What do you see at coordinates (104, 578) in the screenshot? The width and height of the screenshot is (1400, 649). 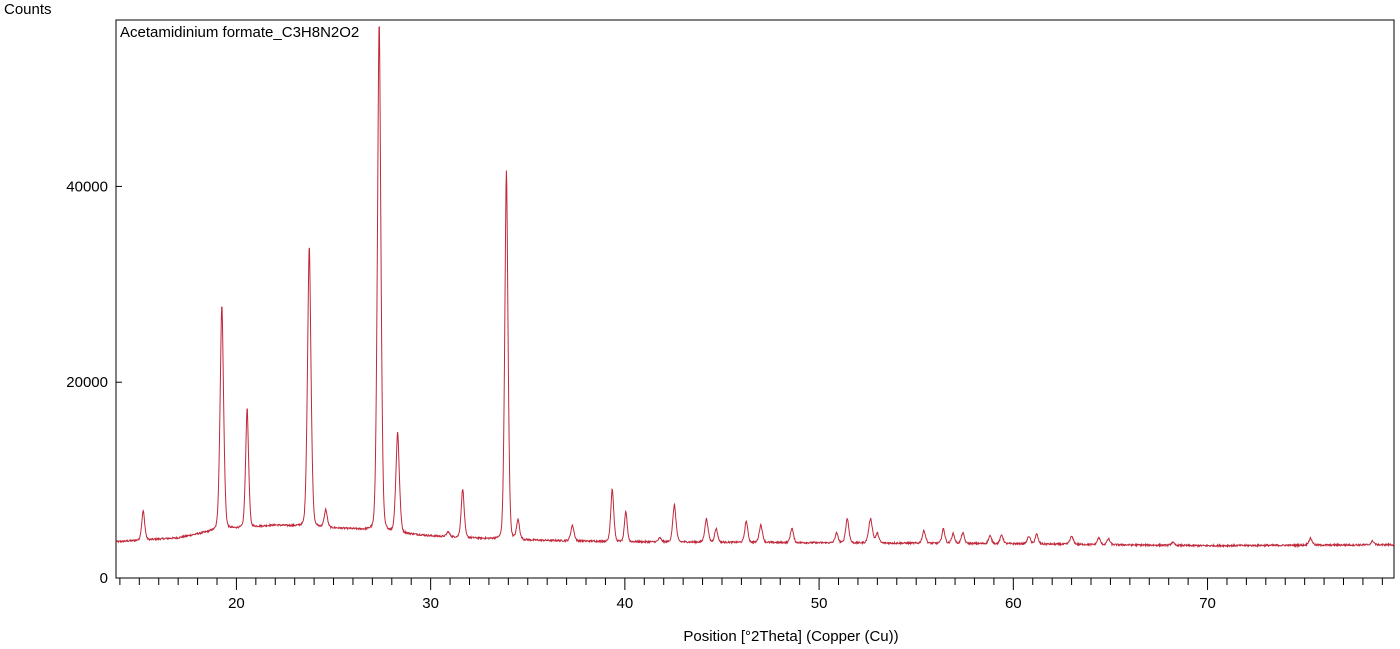 I see `y-tick-label: 0` at bounding box center [104, 578].